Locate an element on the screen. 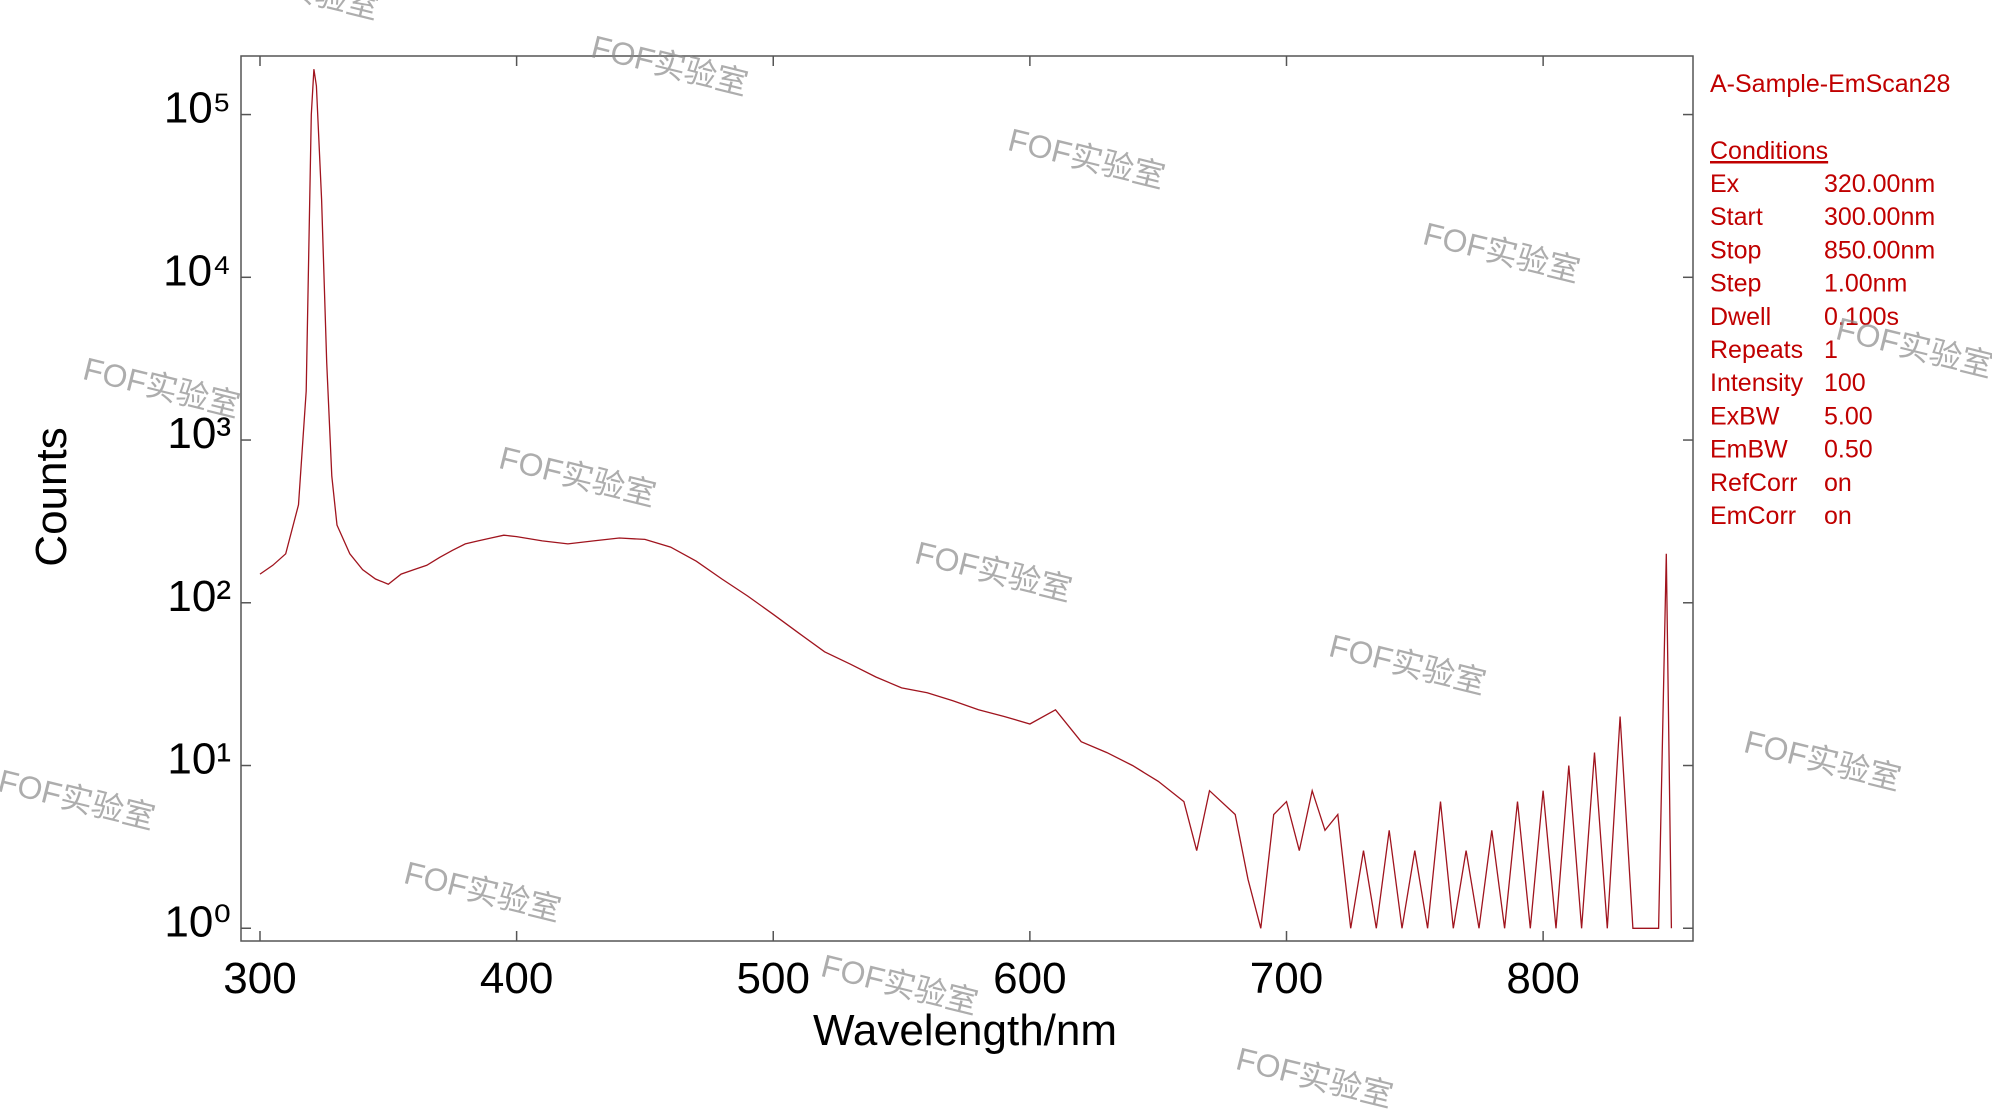 The height and width of the screenshot is (1119, 1992). y-tick-label: 10⁴ is located at coordinates (197, 270).